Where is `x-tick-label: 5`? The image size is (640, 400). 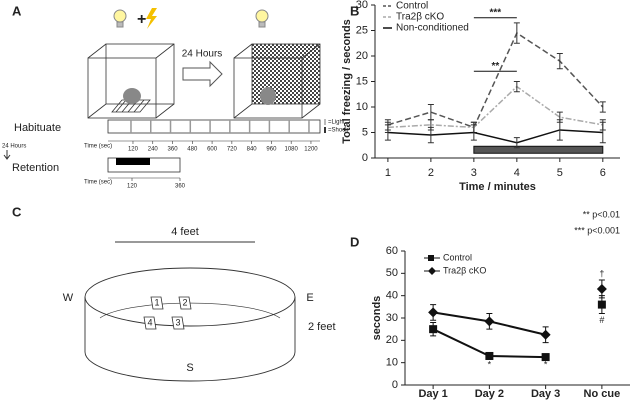
x-tick-label: 5 is located at coordinates (560, 173).